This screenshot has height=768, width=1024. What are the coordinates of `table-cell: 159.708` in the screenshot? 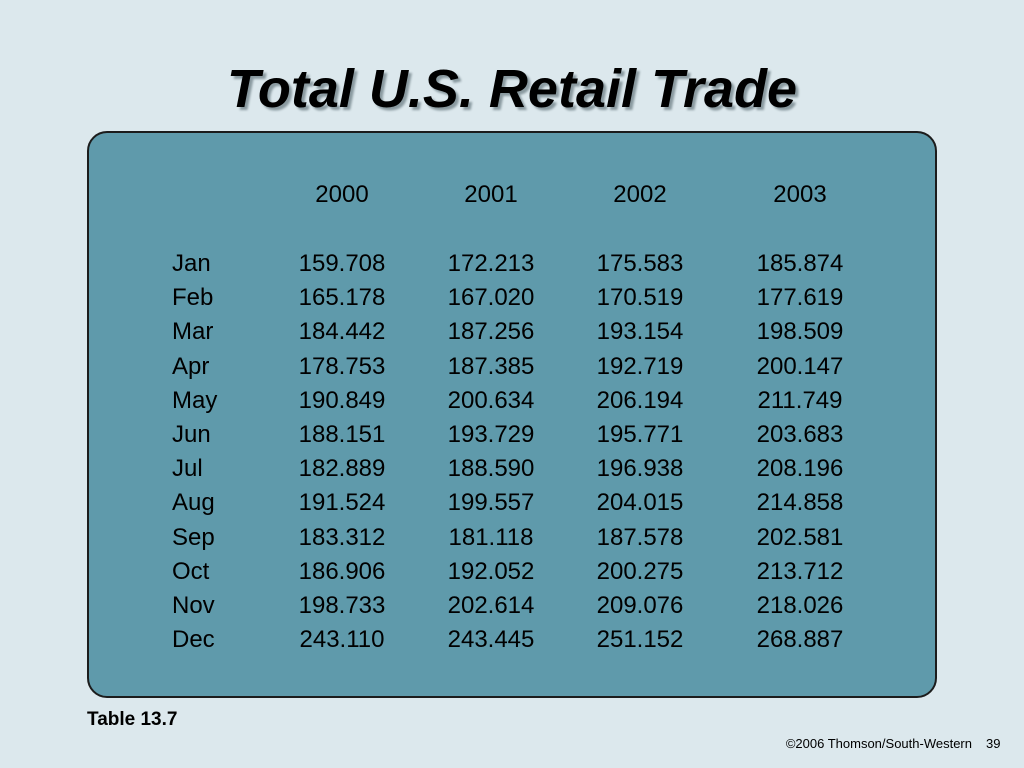 It's located at (342, 263).